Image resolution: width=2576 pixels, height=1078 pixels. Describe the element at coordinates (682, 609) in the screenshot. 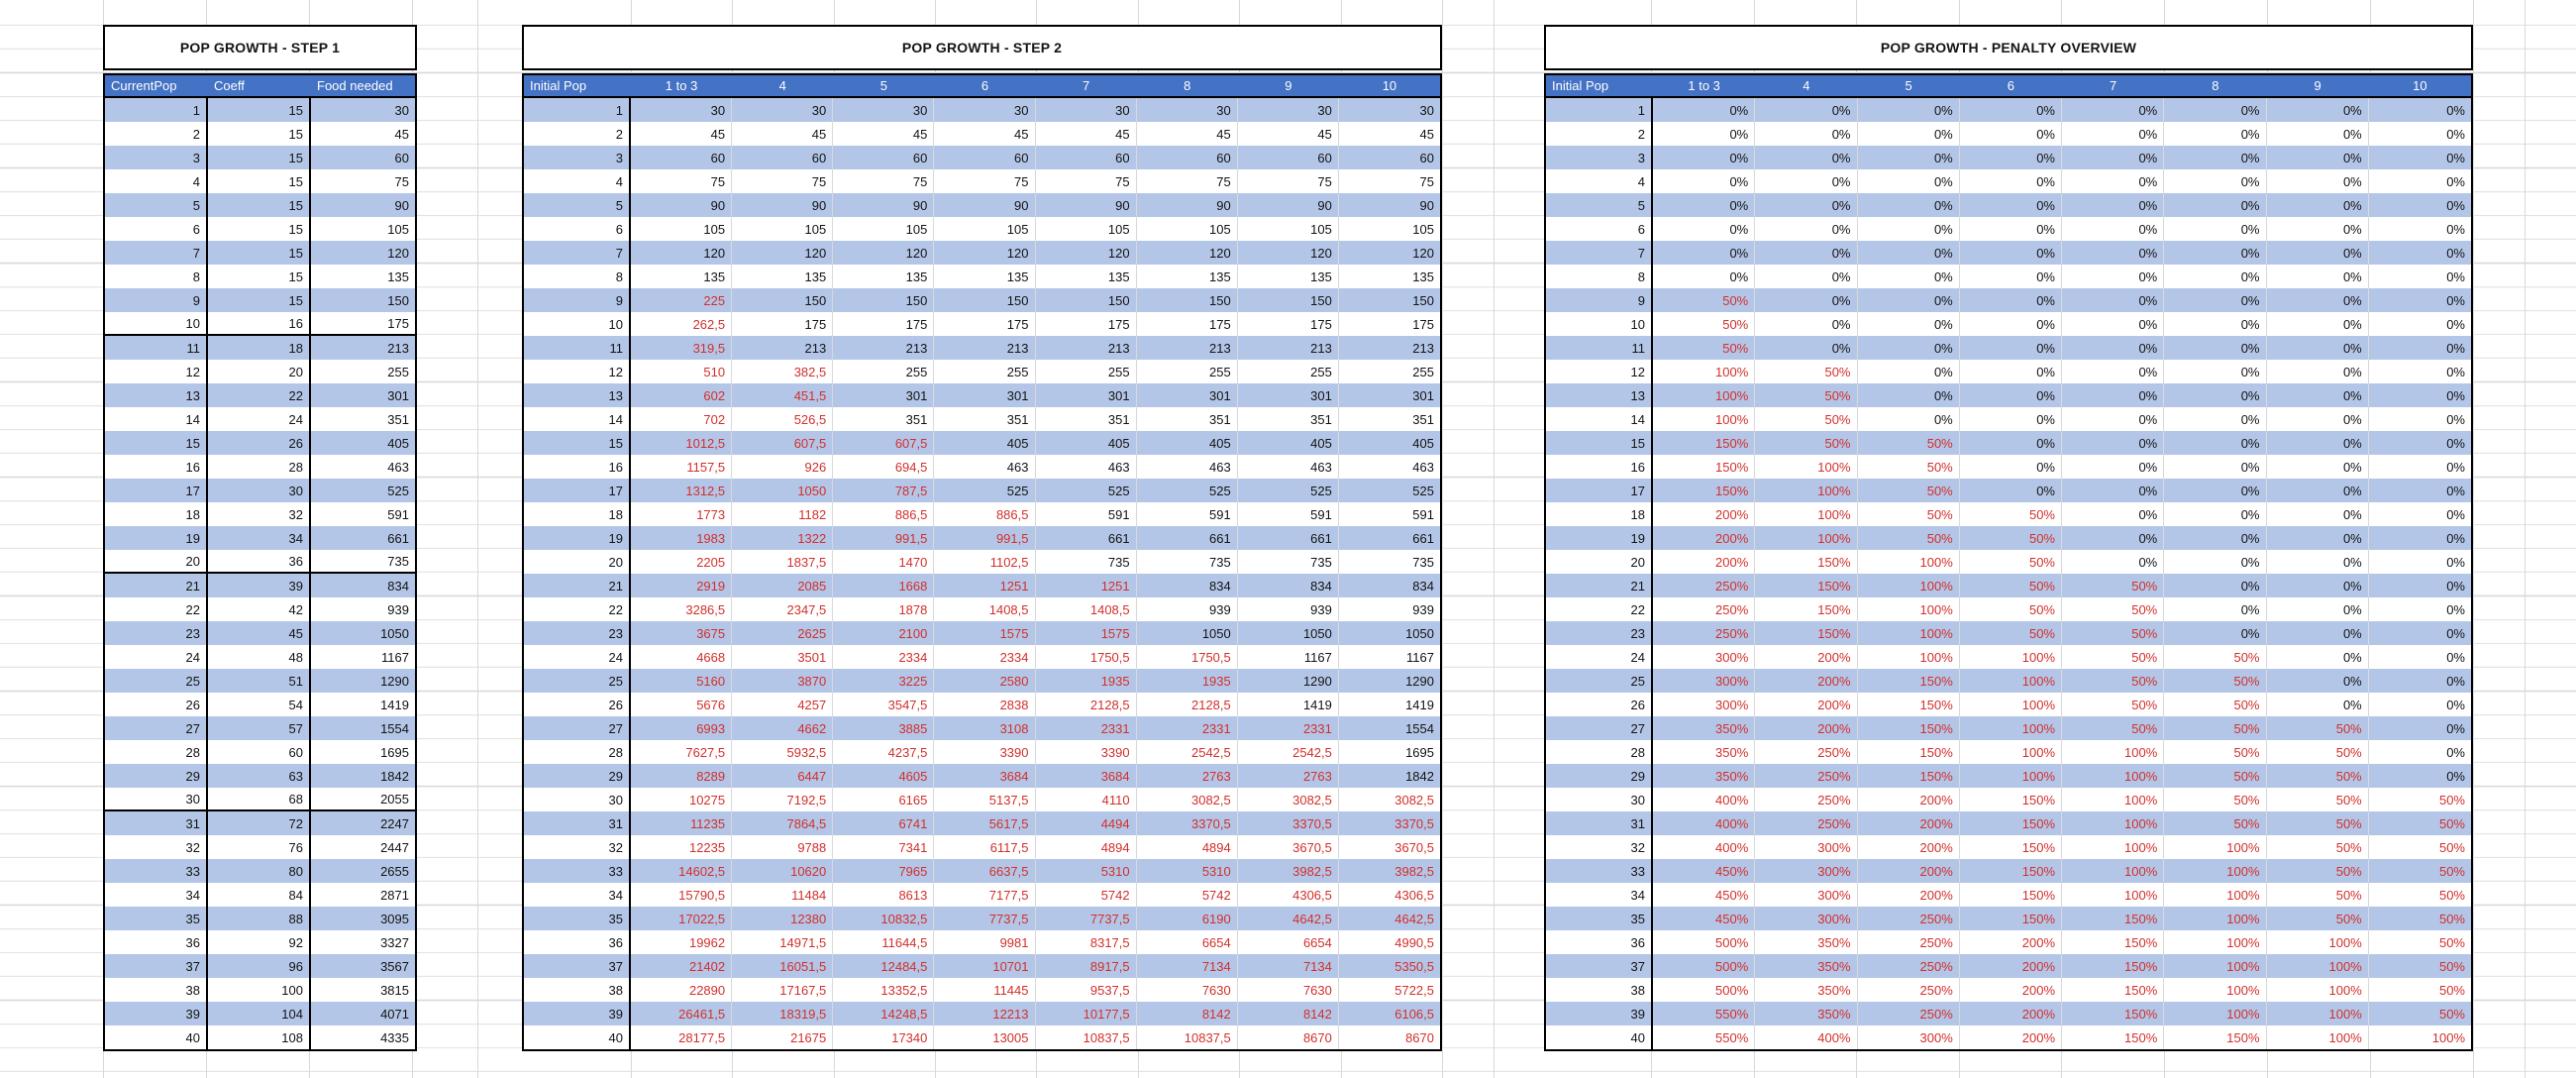

I see `value-cell: 3286,5` at that location.